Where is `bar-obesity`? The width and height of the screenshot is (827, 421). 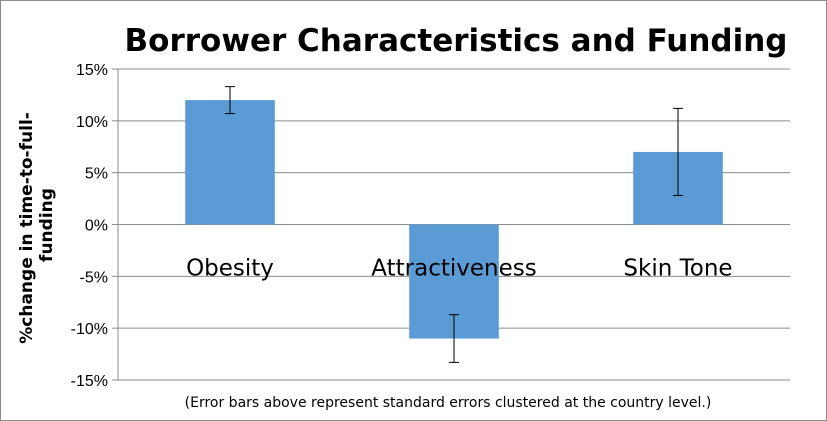 bar-obesity is located at coordinates (230, 162).